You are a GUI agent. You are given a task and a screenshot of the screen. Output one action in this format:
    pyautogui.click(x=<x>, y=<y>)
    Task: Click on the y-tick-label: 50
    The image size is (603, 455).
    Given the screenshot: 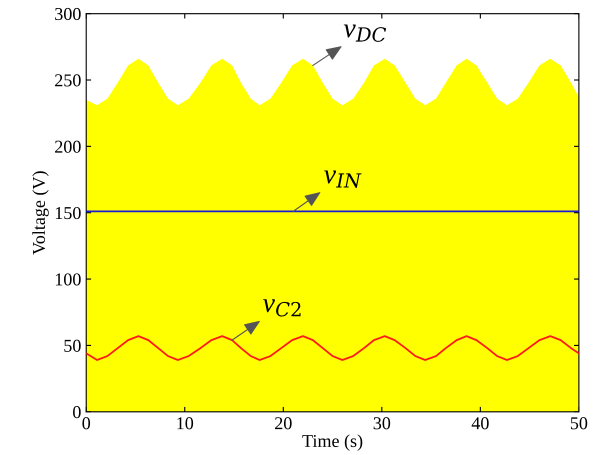 What is the action you would take?
    pyautogui.click(x=72, y=346)
    